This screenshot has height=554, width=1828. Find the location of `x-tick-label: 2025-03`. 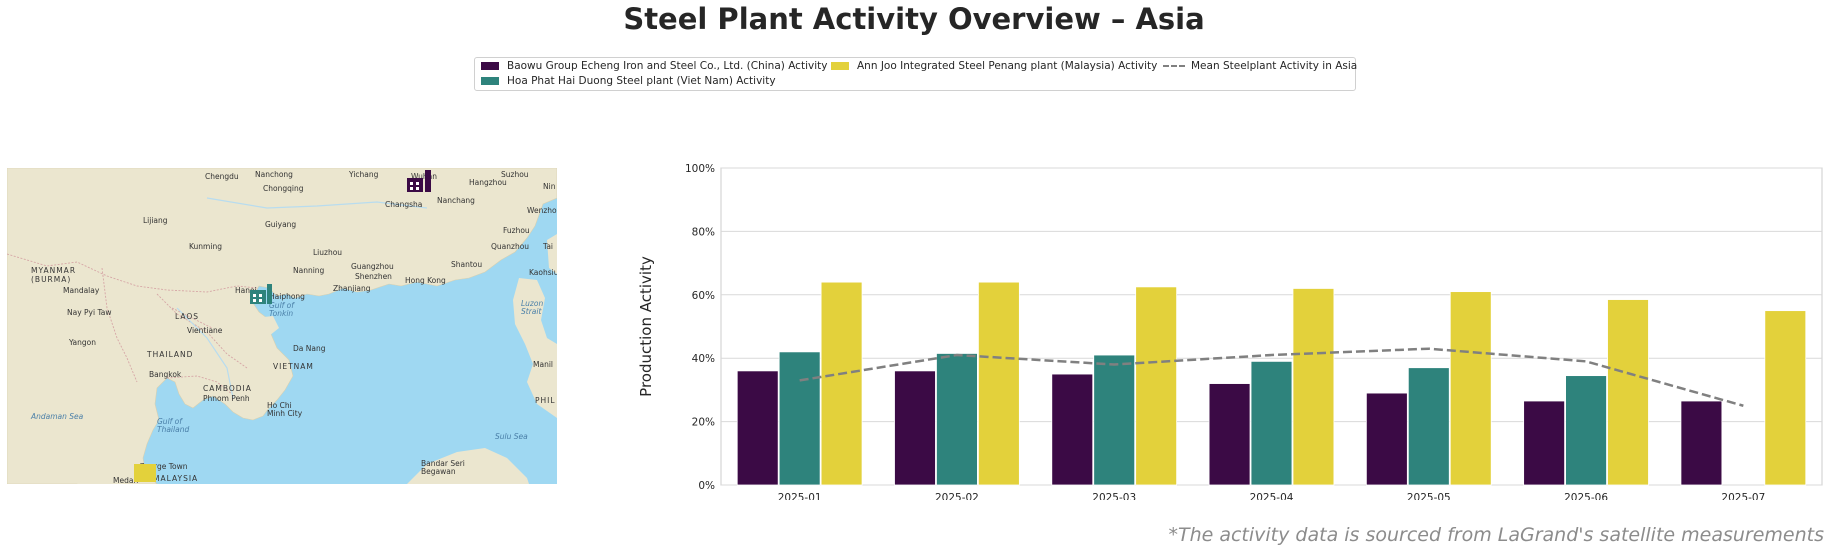

x-tick-label: 2025-03 is located at coordinates (1114, 496).